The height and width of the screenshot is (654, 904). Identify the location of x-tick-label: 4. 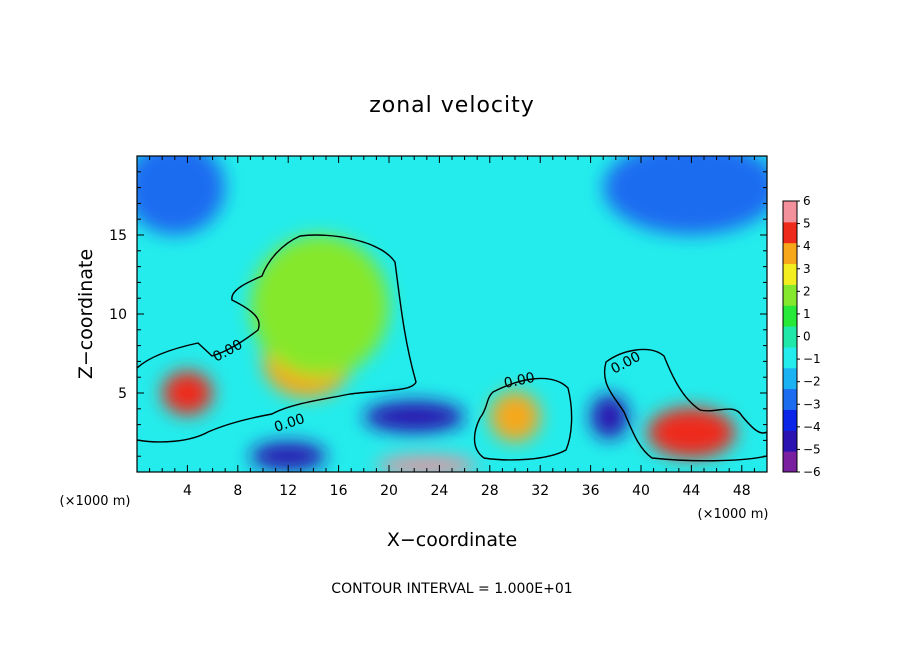
(187, 491).